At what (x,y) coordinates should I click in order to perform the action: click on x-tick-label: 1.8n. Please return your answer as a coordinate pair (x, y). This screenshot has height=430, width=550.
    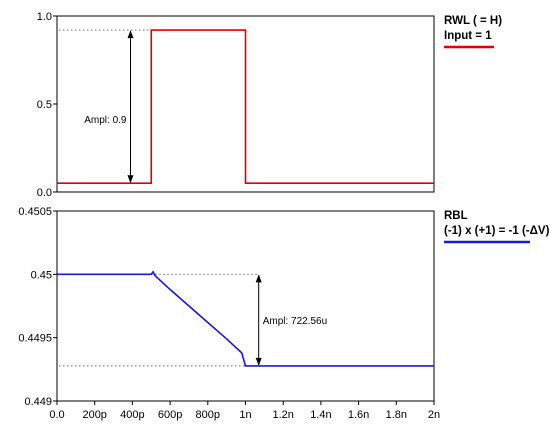
    Looking at the image, I should click on (396, 415).